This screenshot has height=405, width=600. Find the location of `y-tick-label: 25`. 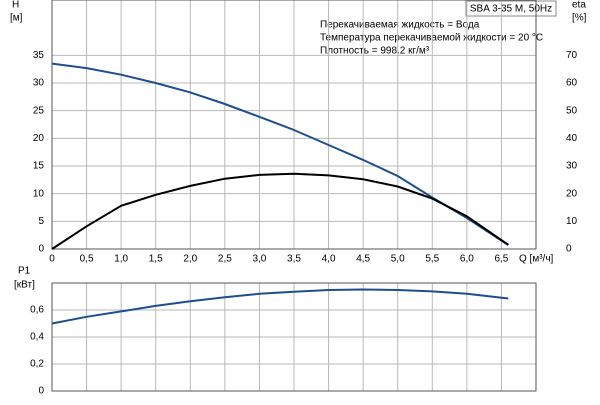

y-tick-label: 25 is located at coordinates (39, 110).